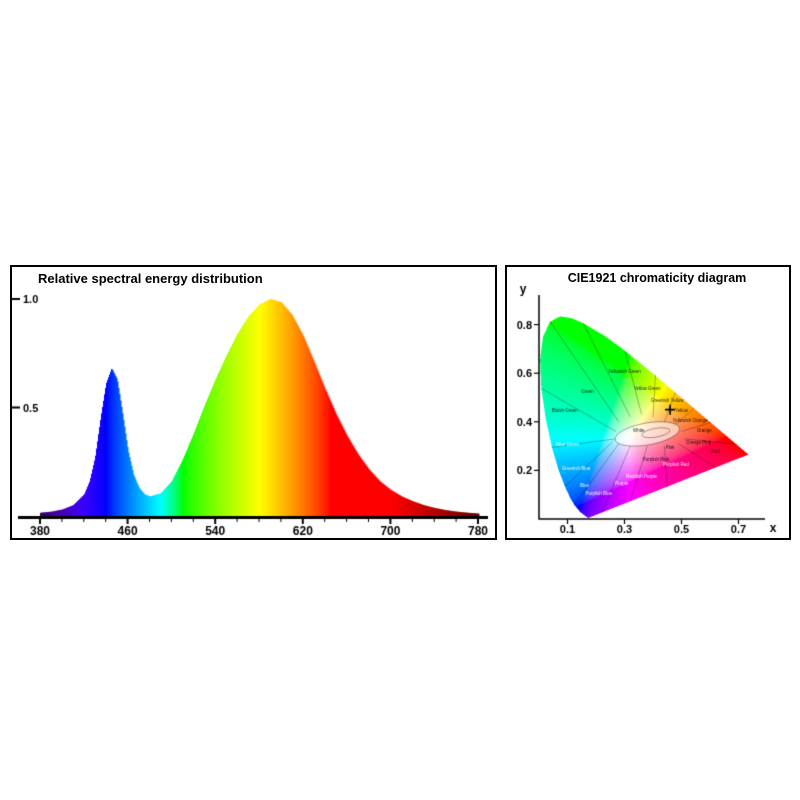 The height and width of the screenshot is (800, 800). I want to click on spectral-chart-title: Relative spectral energy distribution, so click(150, 278).